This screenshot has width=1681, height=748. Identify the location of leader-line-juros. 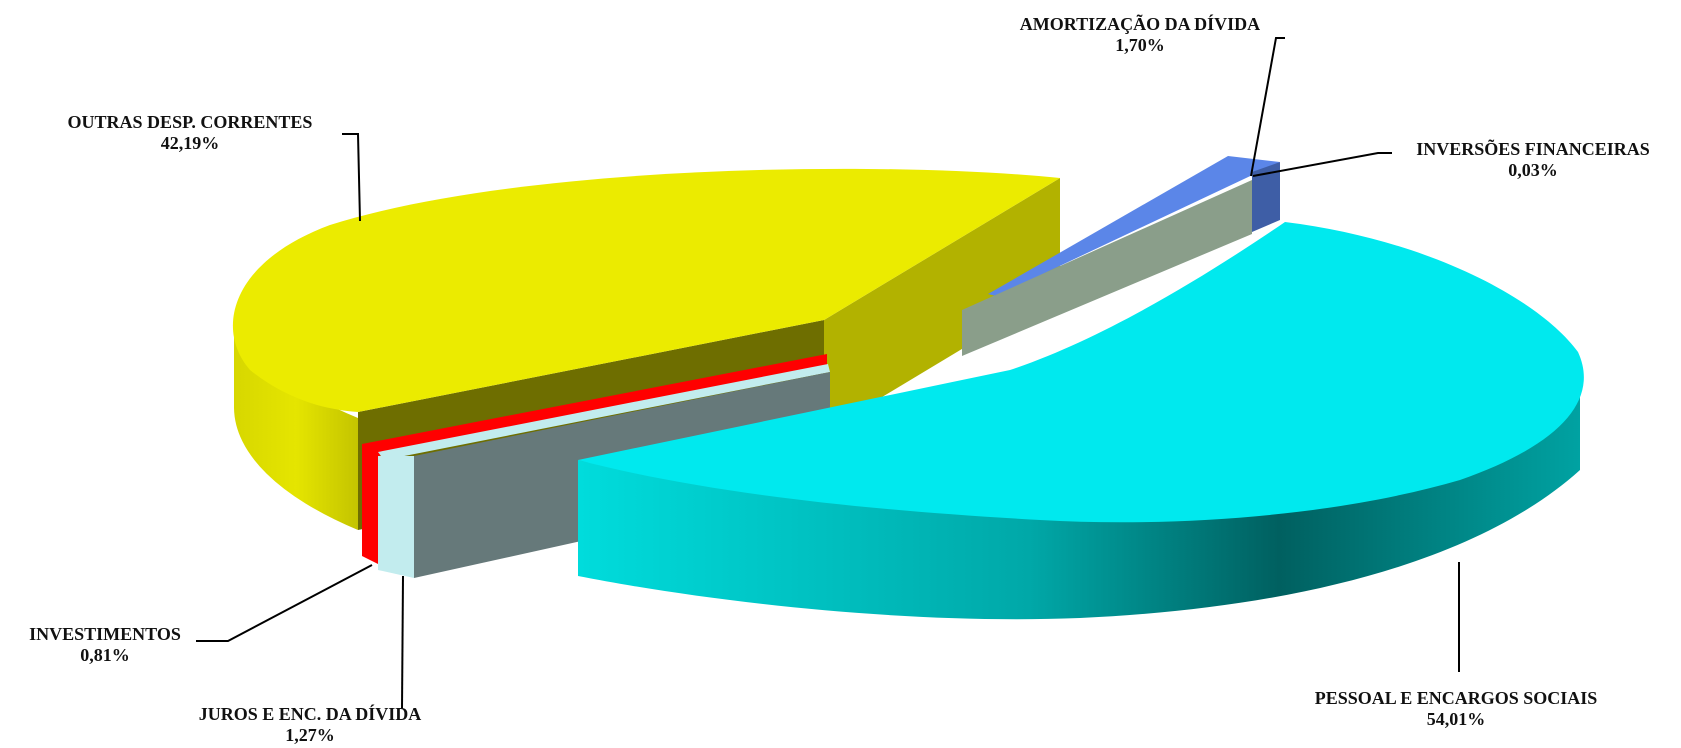
(402, 642).